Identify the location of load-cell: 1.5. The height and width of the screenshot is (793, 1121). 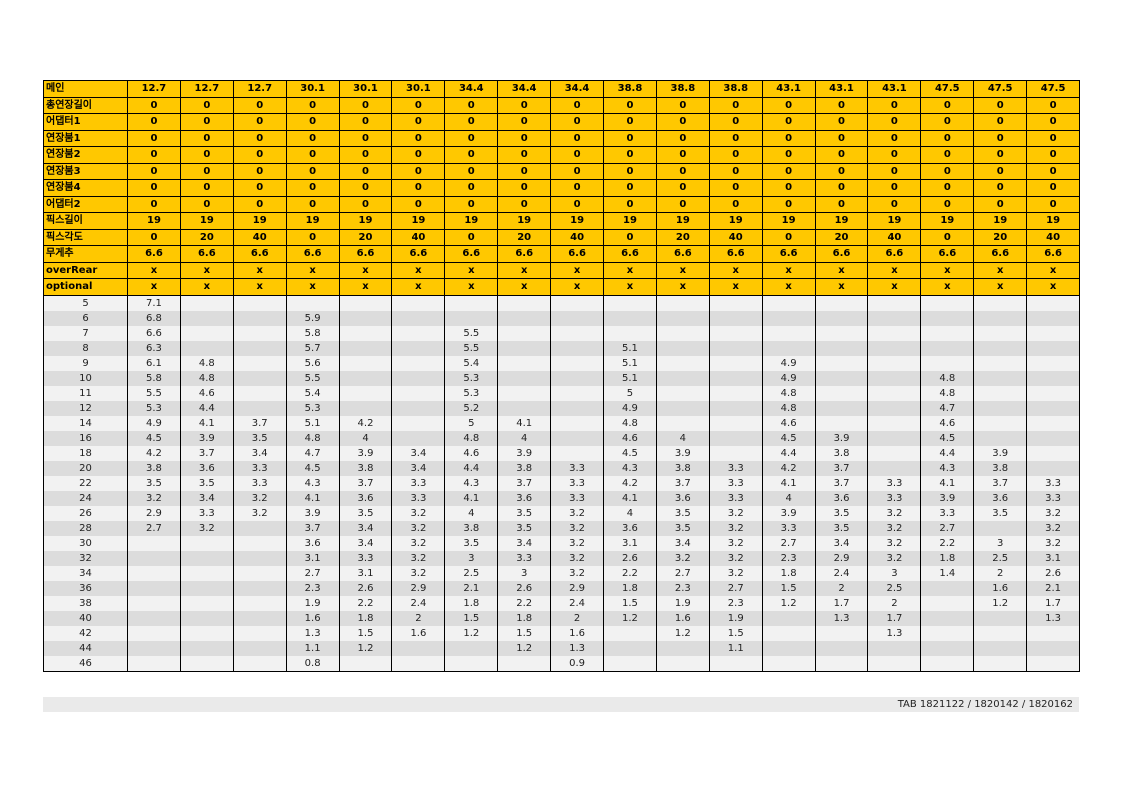
(630, 603).